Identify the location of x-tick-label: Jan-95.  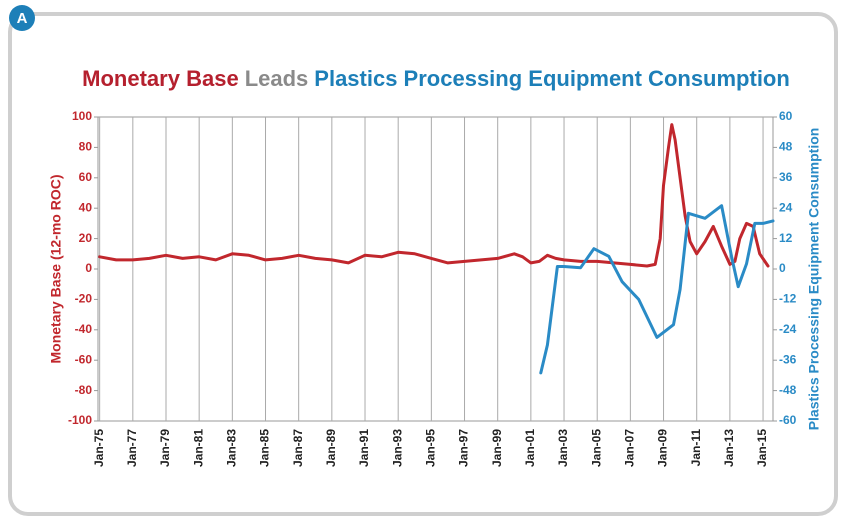
(431, 448).